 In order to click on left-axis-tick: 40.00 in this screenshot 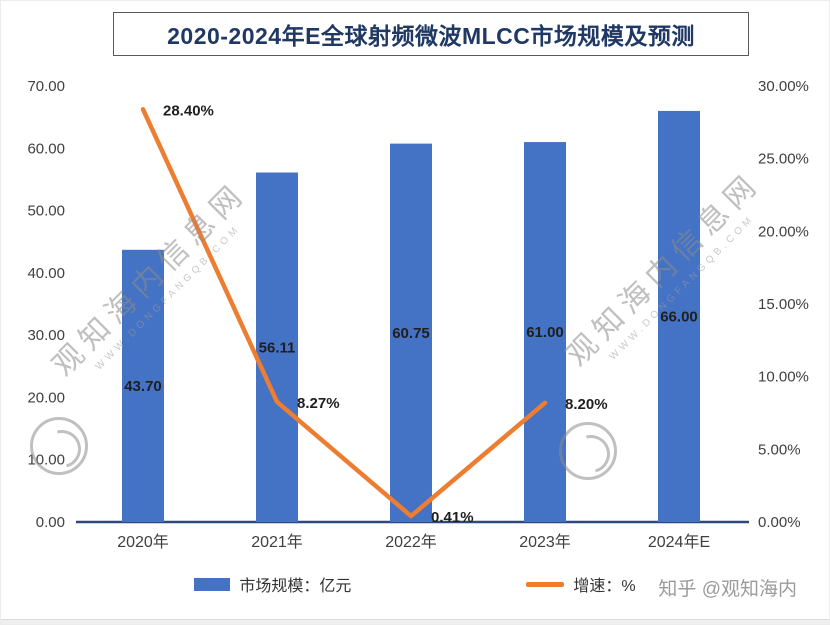, I will do `click(46, 273)`.